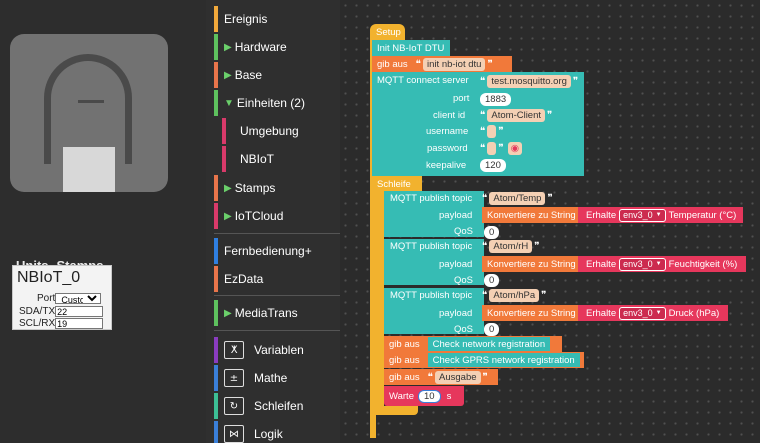 This screenshot has width=760, height=443. Describe the element at coordinates (411, 48) in the screenshot. I see `init-nbiot-block: Init NB-IoT DTU` at that location.